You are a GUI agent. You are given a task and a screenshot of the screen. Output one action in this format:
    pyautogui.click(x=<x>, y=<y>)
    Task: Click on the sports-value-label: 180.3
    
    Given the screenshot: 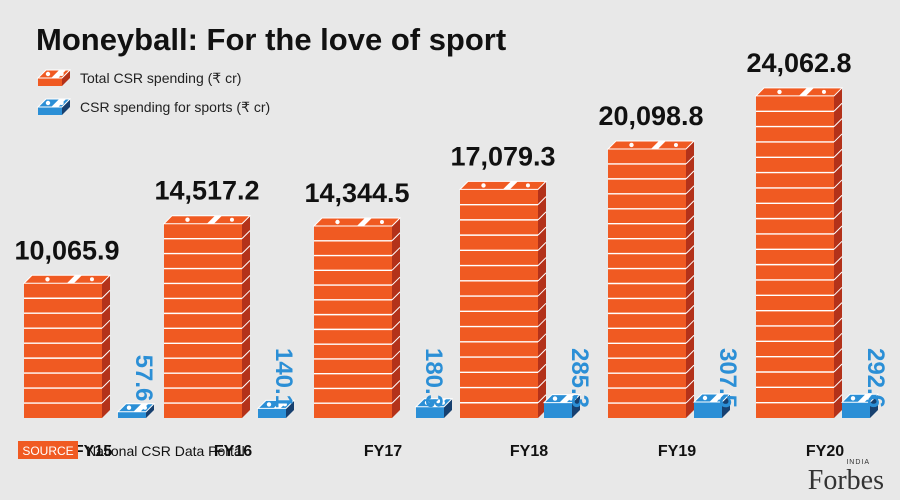 What is the action you would take?
    pyautogui.click(x=433, y=378)
    